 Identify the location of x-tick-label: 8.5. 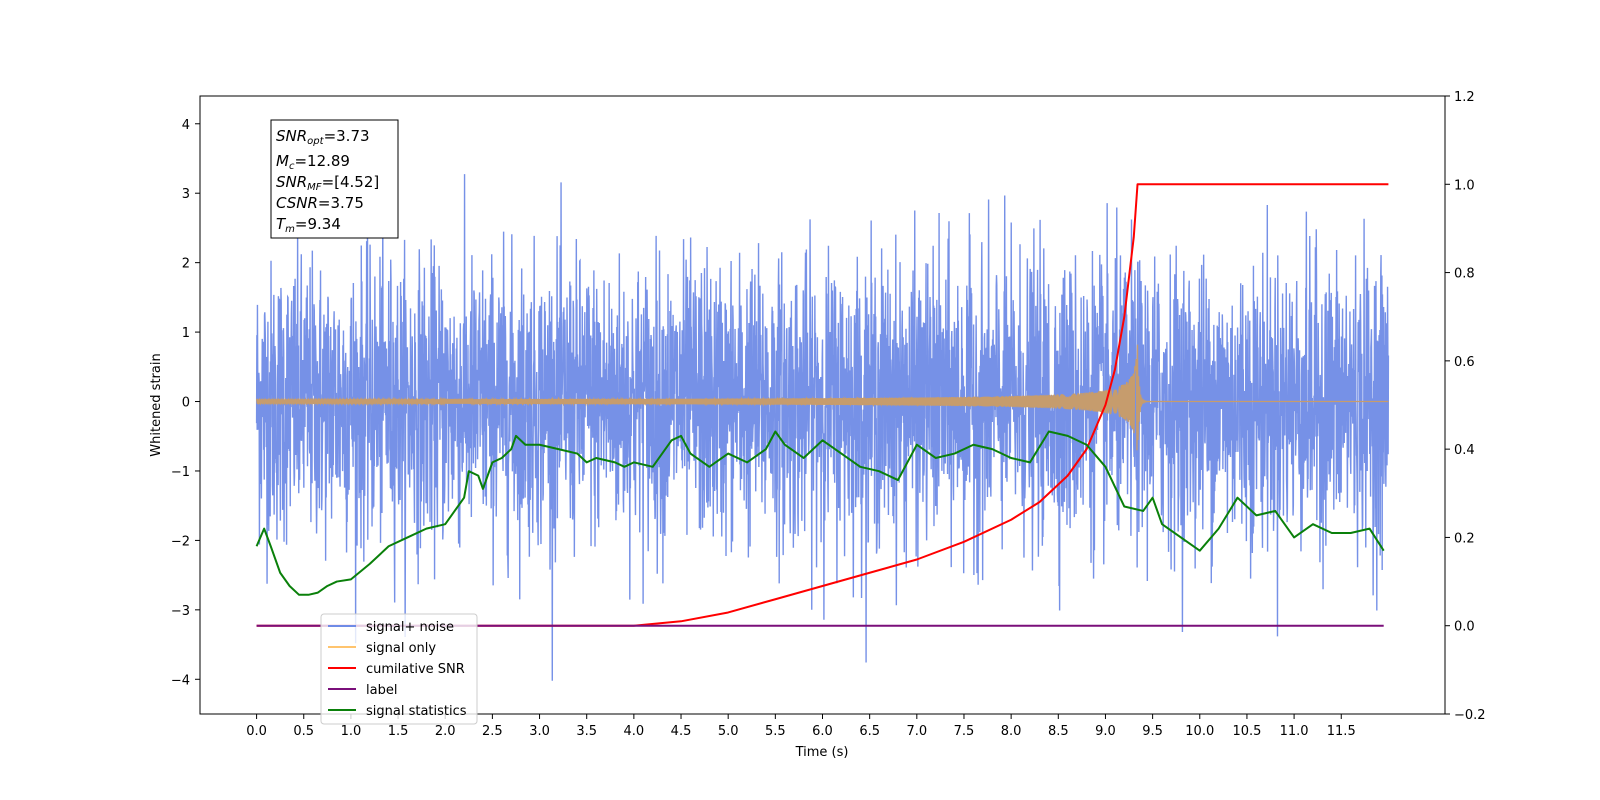
(1058, 731).